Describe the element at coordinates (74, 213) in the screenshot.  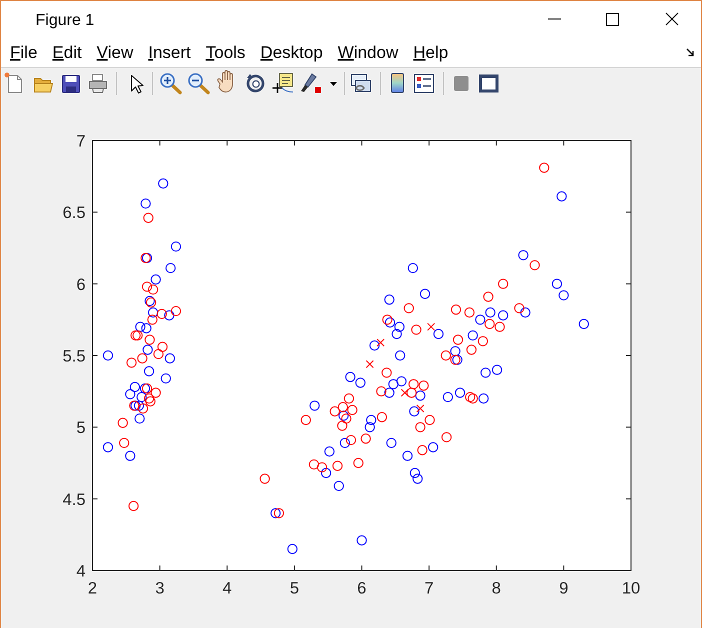
I see `y-tick-label: 6.5` at that location.